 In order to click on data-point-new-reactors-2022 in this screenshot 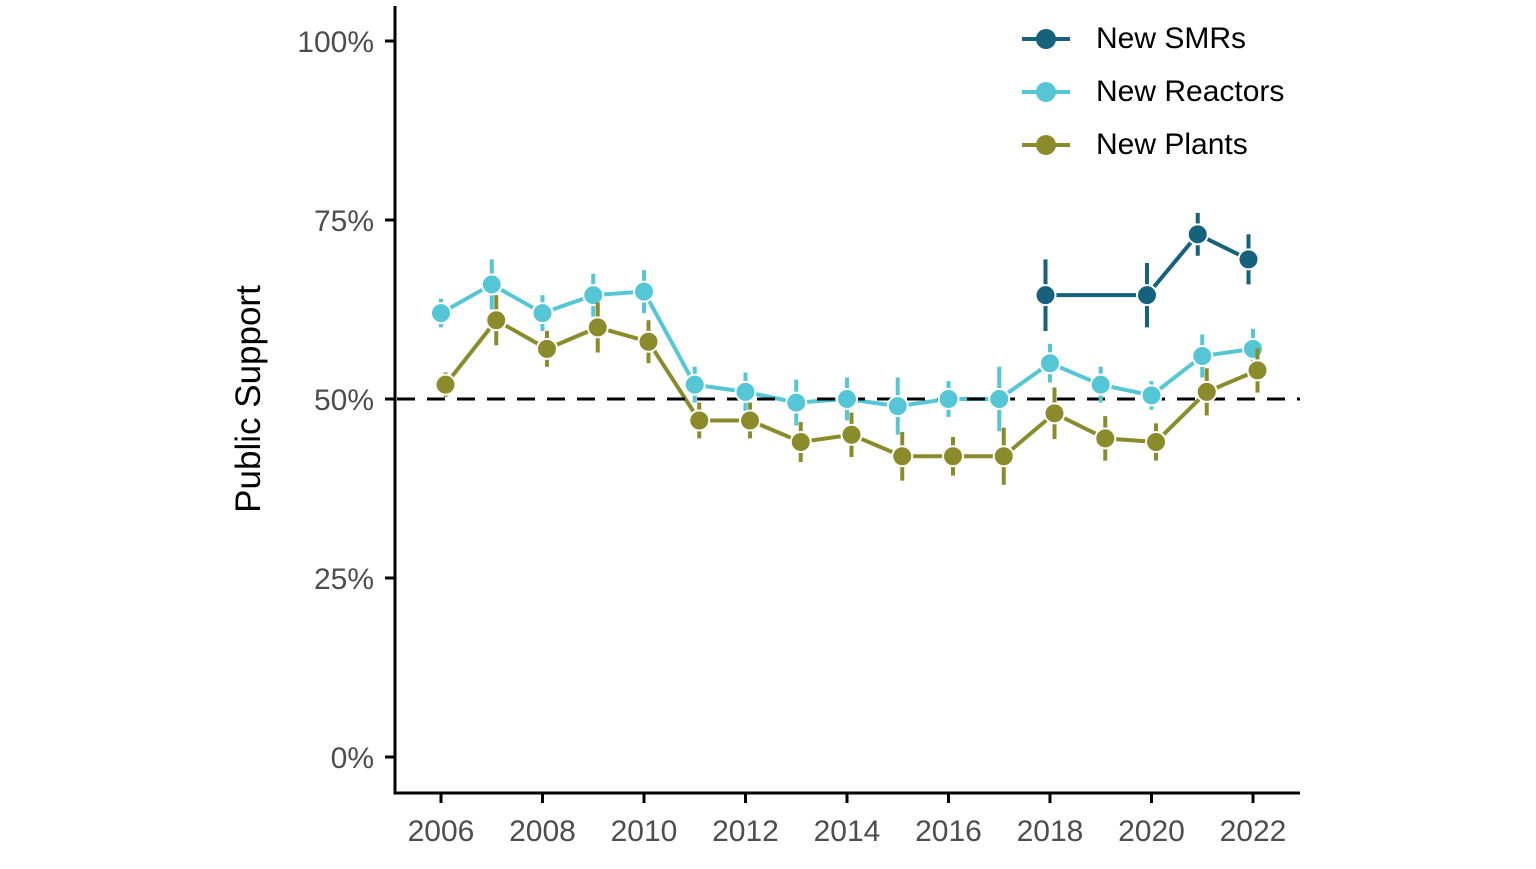, I will do `click(1253, 348)`.